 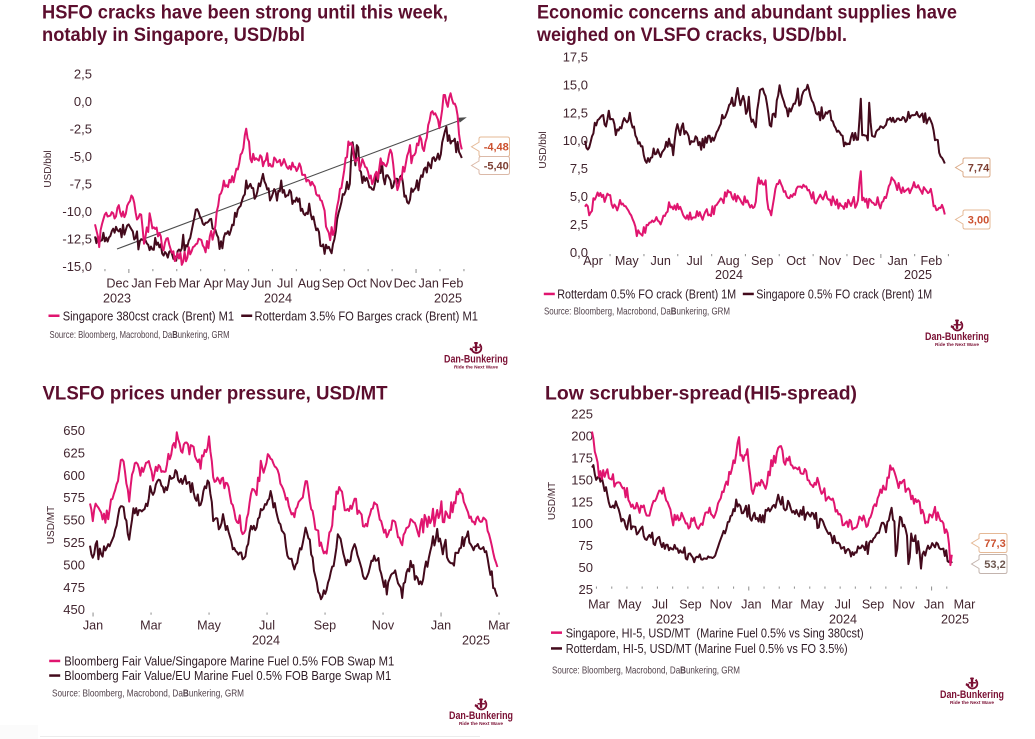 What do you see at coordinates (582, 414) in the screenshot?
I see `svg-text: 225` at bounding box center [582, 414].